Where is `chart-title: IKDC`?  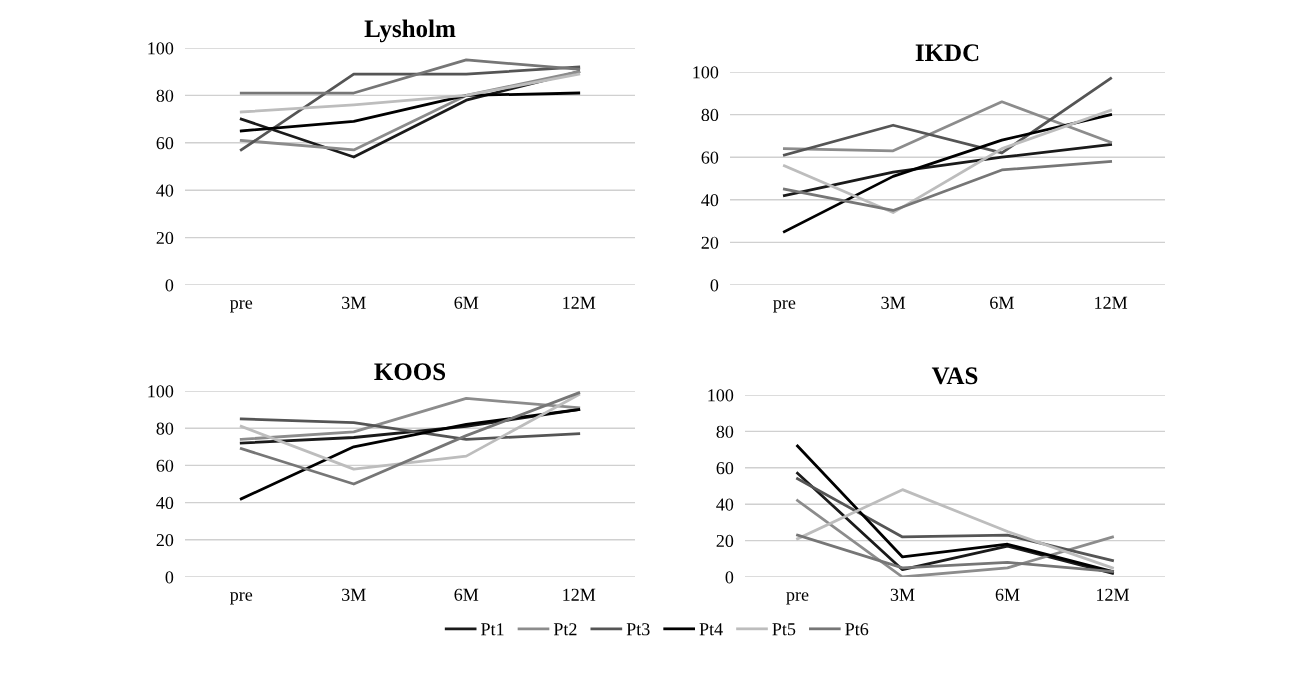
chart-title: IKDC is located at coordinates (947, 53).